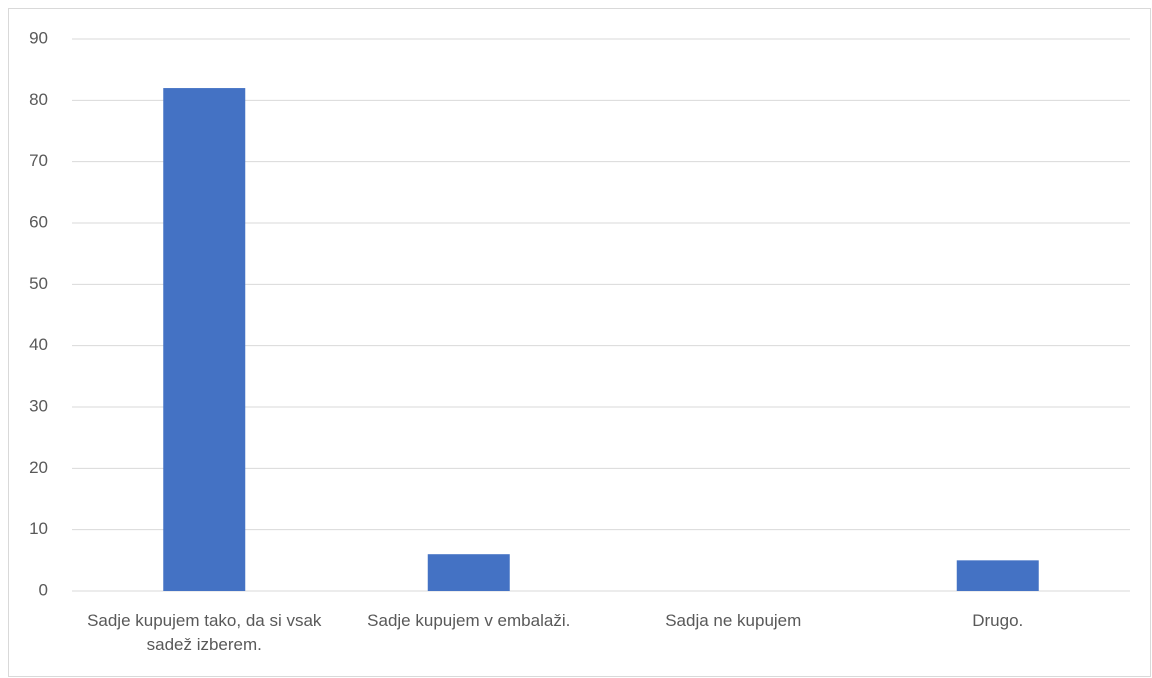 Image resolution: width=1152 pixels, height=678 pixels. What do you see at coordinates (38, 405) in the screenshot?
I see `y-tick-label: 30` at bounding box center [38, 405].